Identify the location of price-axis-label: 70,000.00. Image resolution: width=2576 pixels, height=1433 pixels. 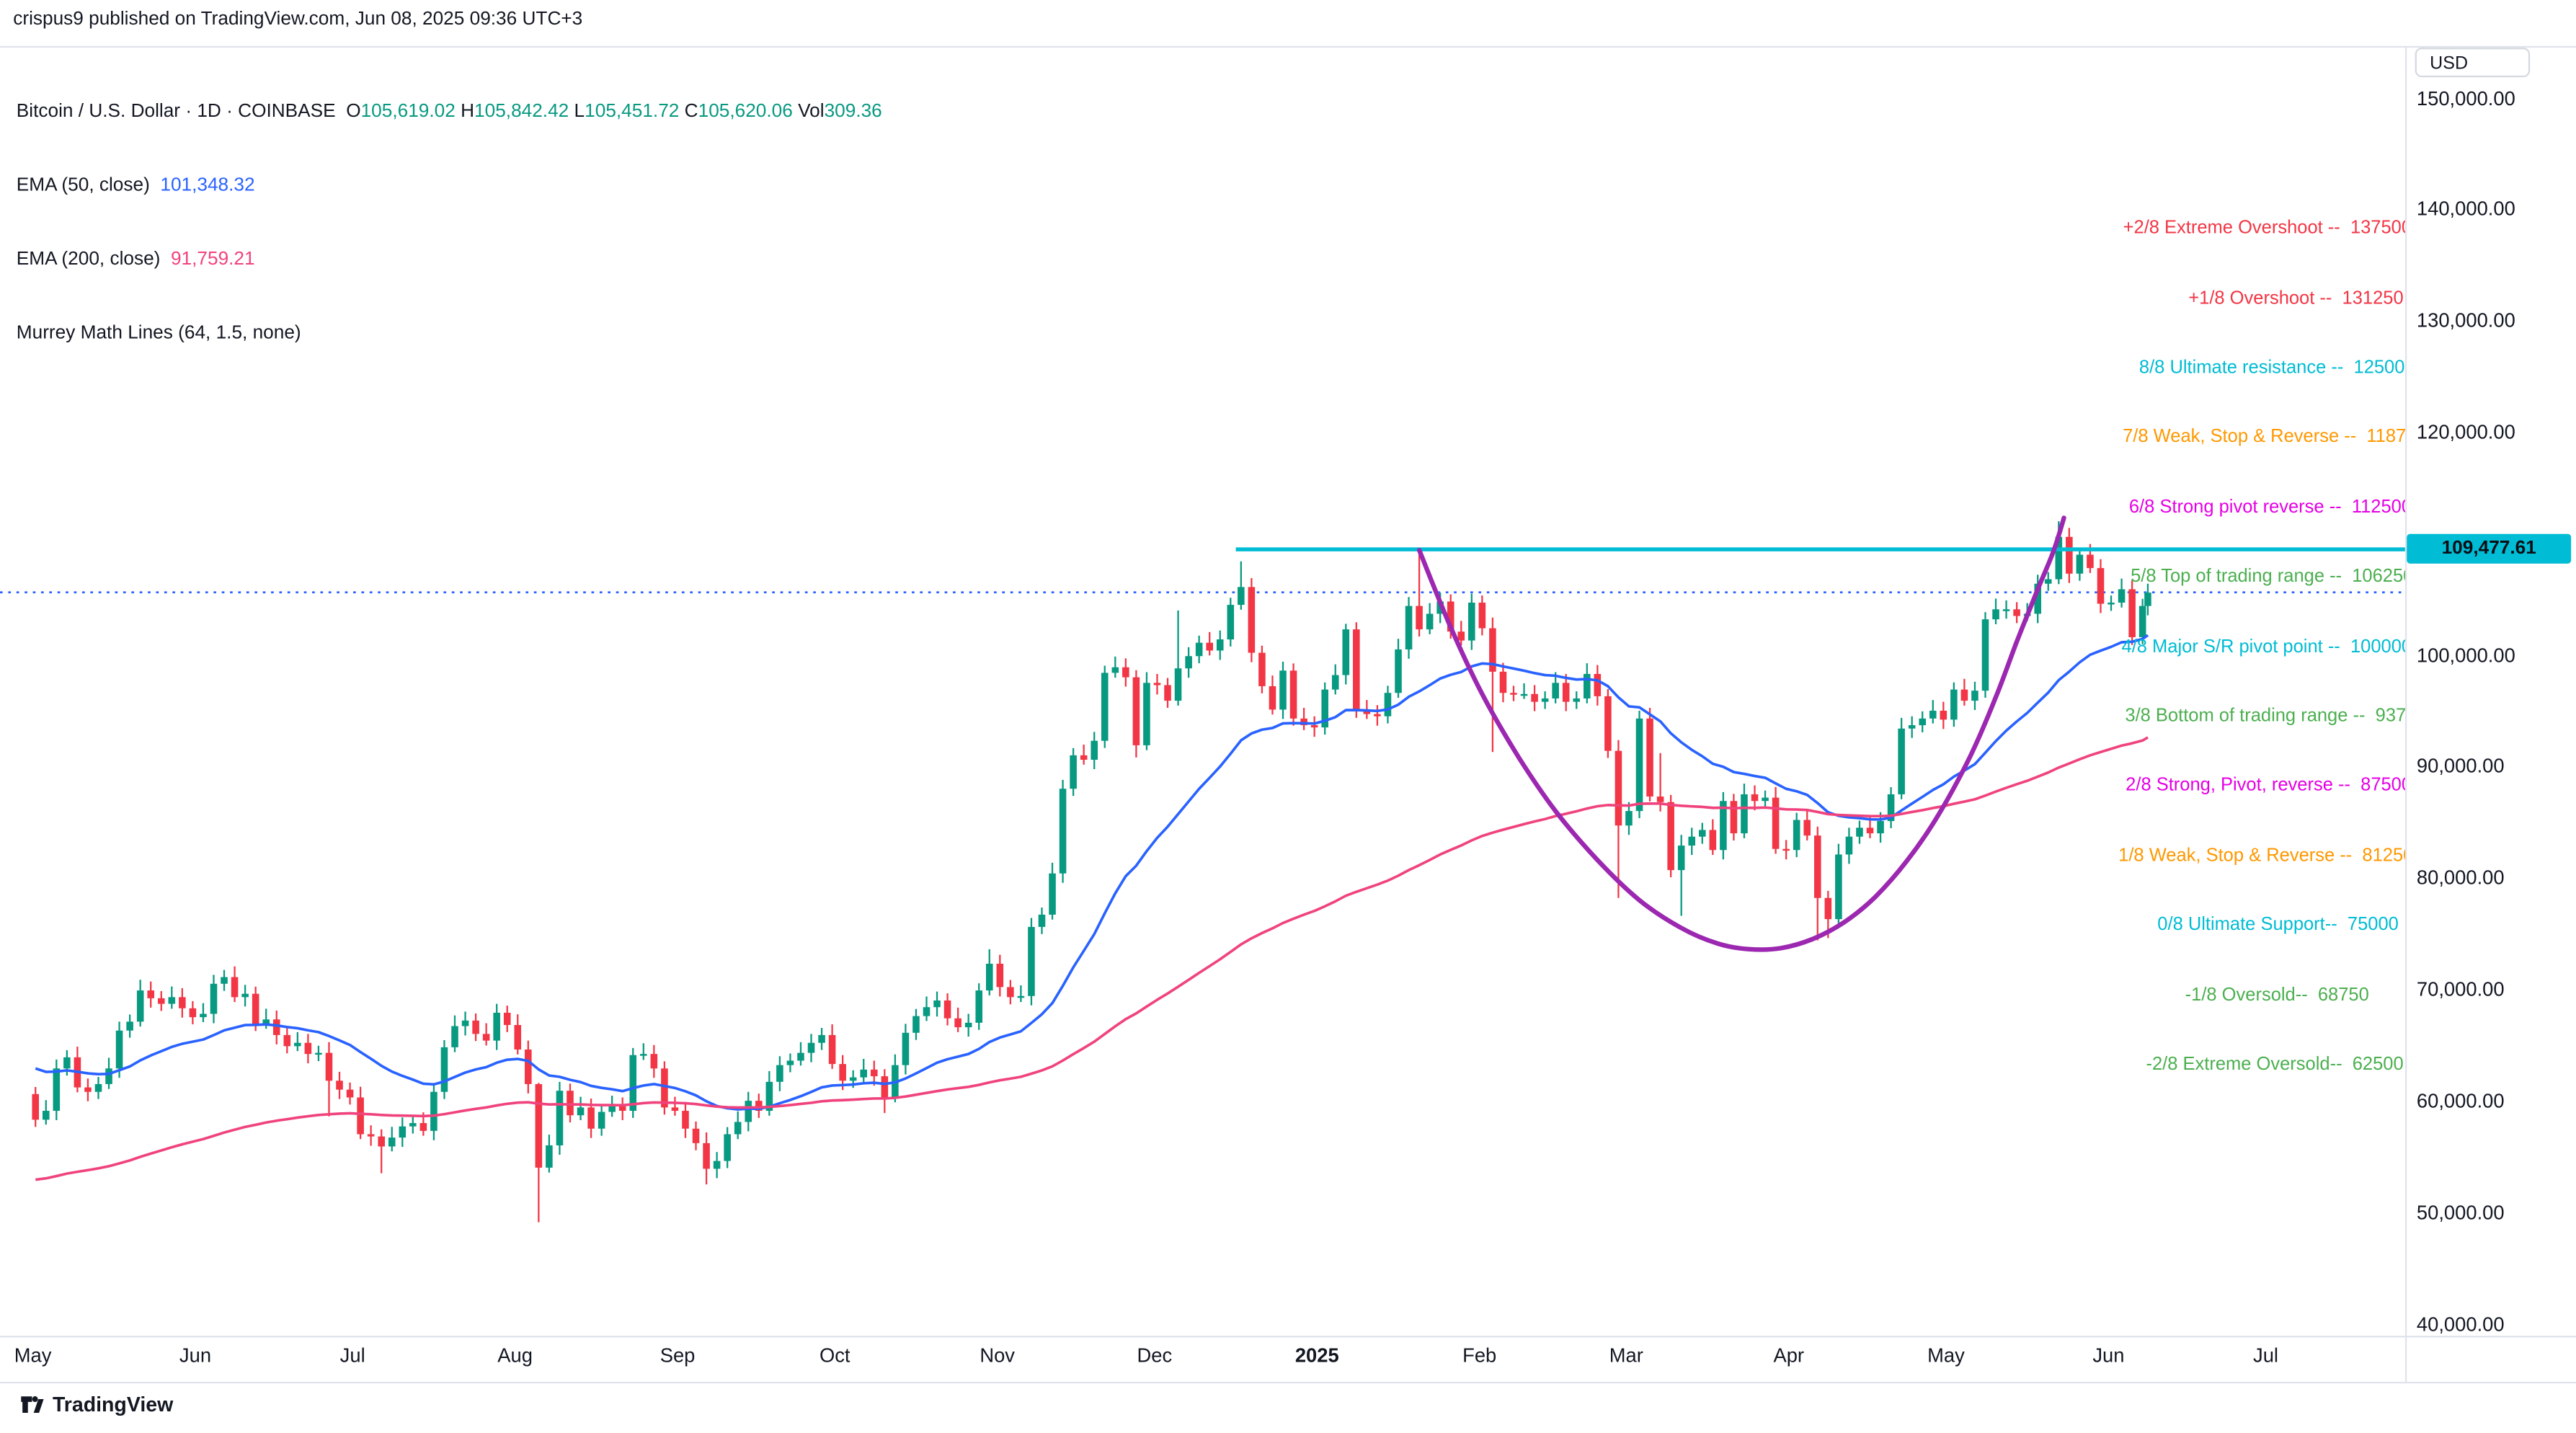
(2460, 989).